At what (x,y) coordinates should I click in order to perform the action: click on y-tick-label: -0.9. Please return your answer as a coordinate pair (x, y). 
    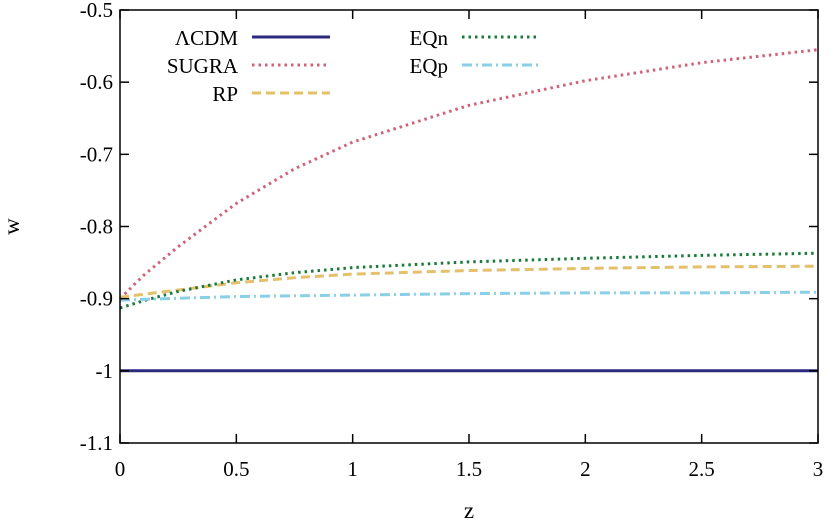
    Looking at the image, I should click on (96, 299).